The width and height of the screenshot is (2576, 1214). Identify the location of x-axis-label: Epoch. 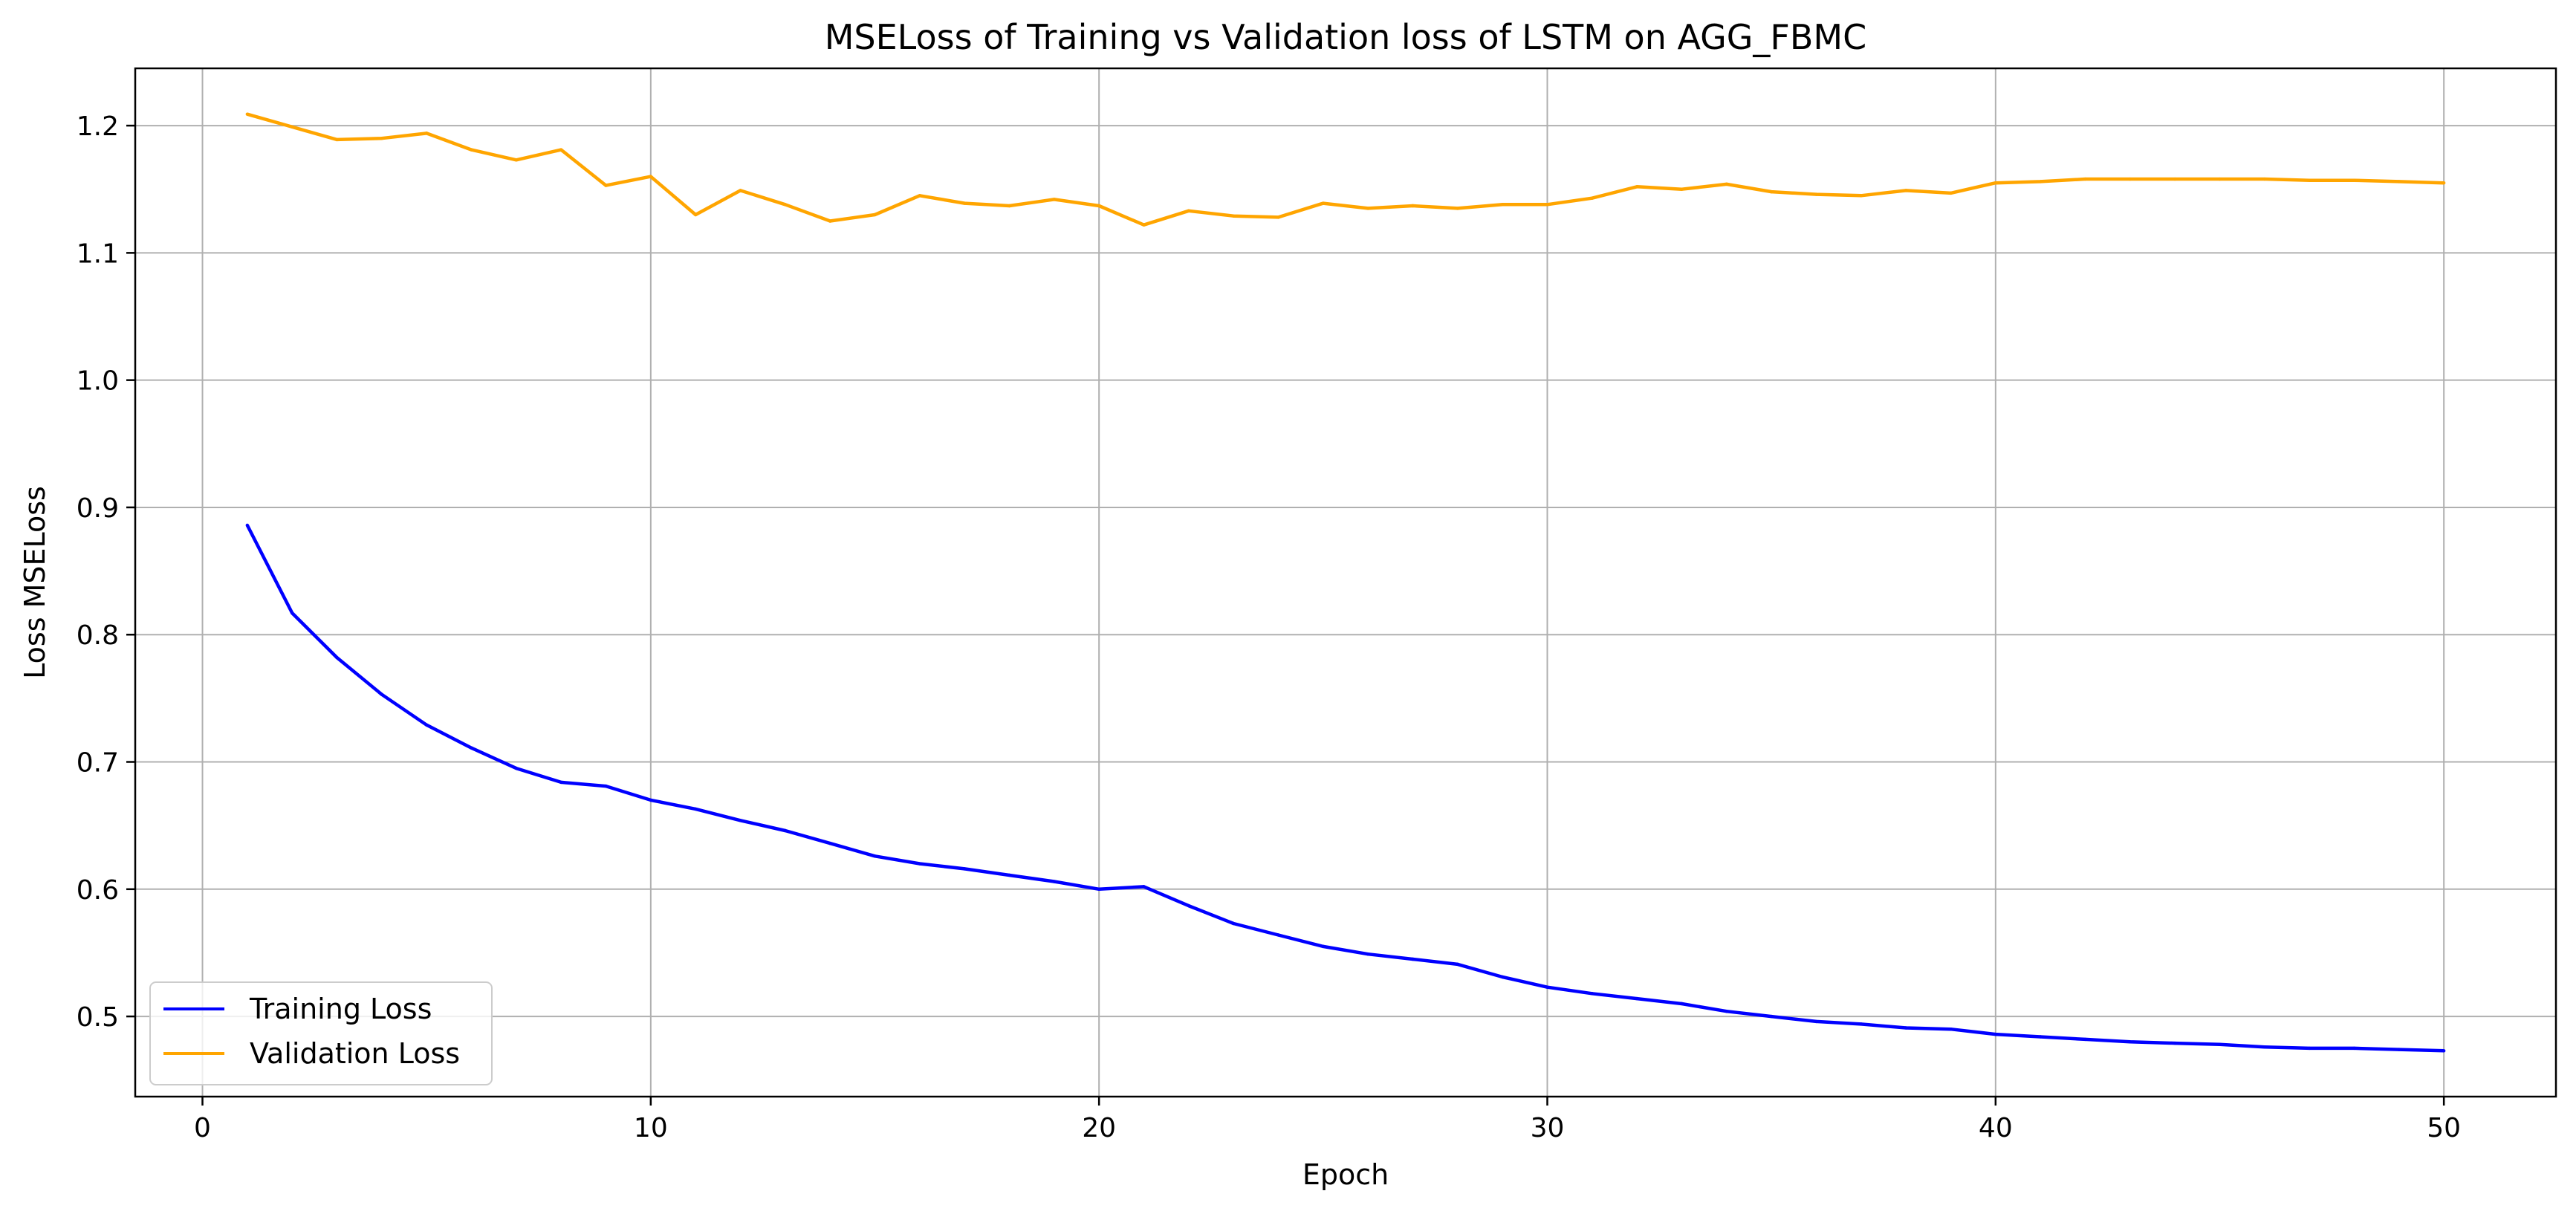
(1345, 1175).